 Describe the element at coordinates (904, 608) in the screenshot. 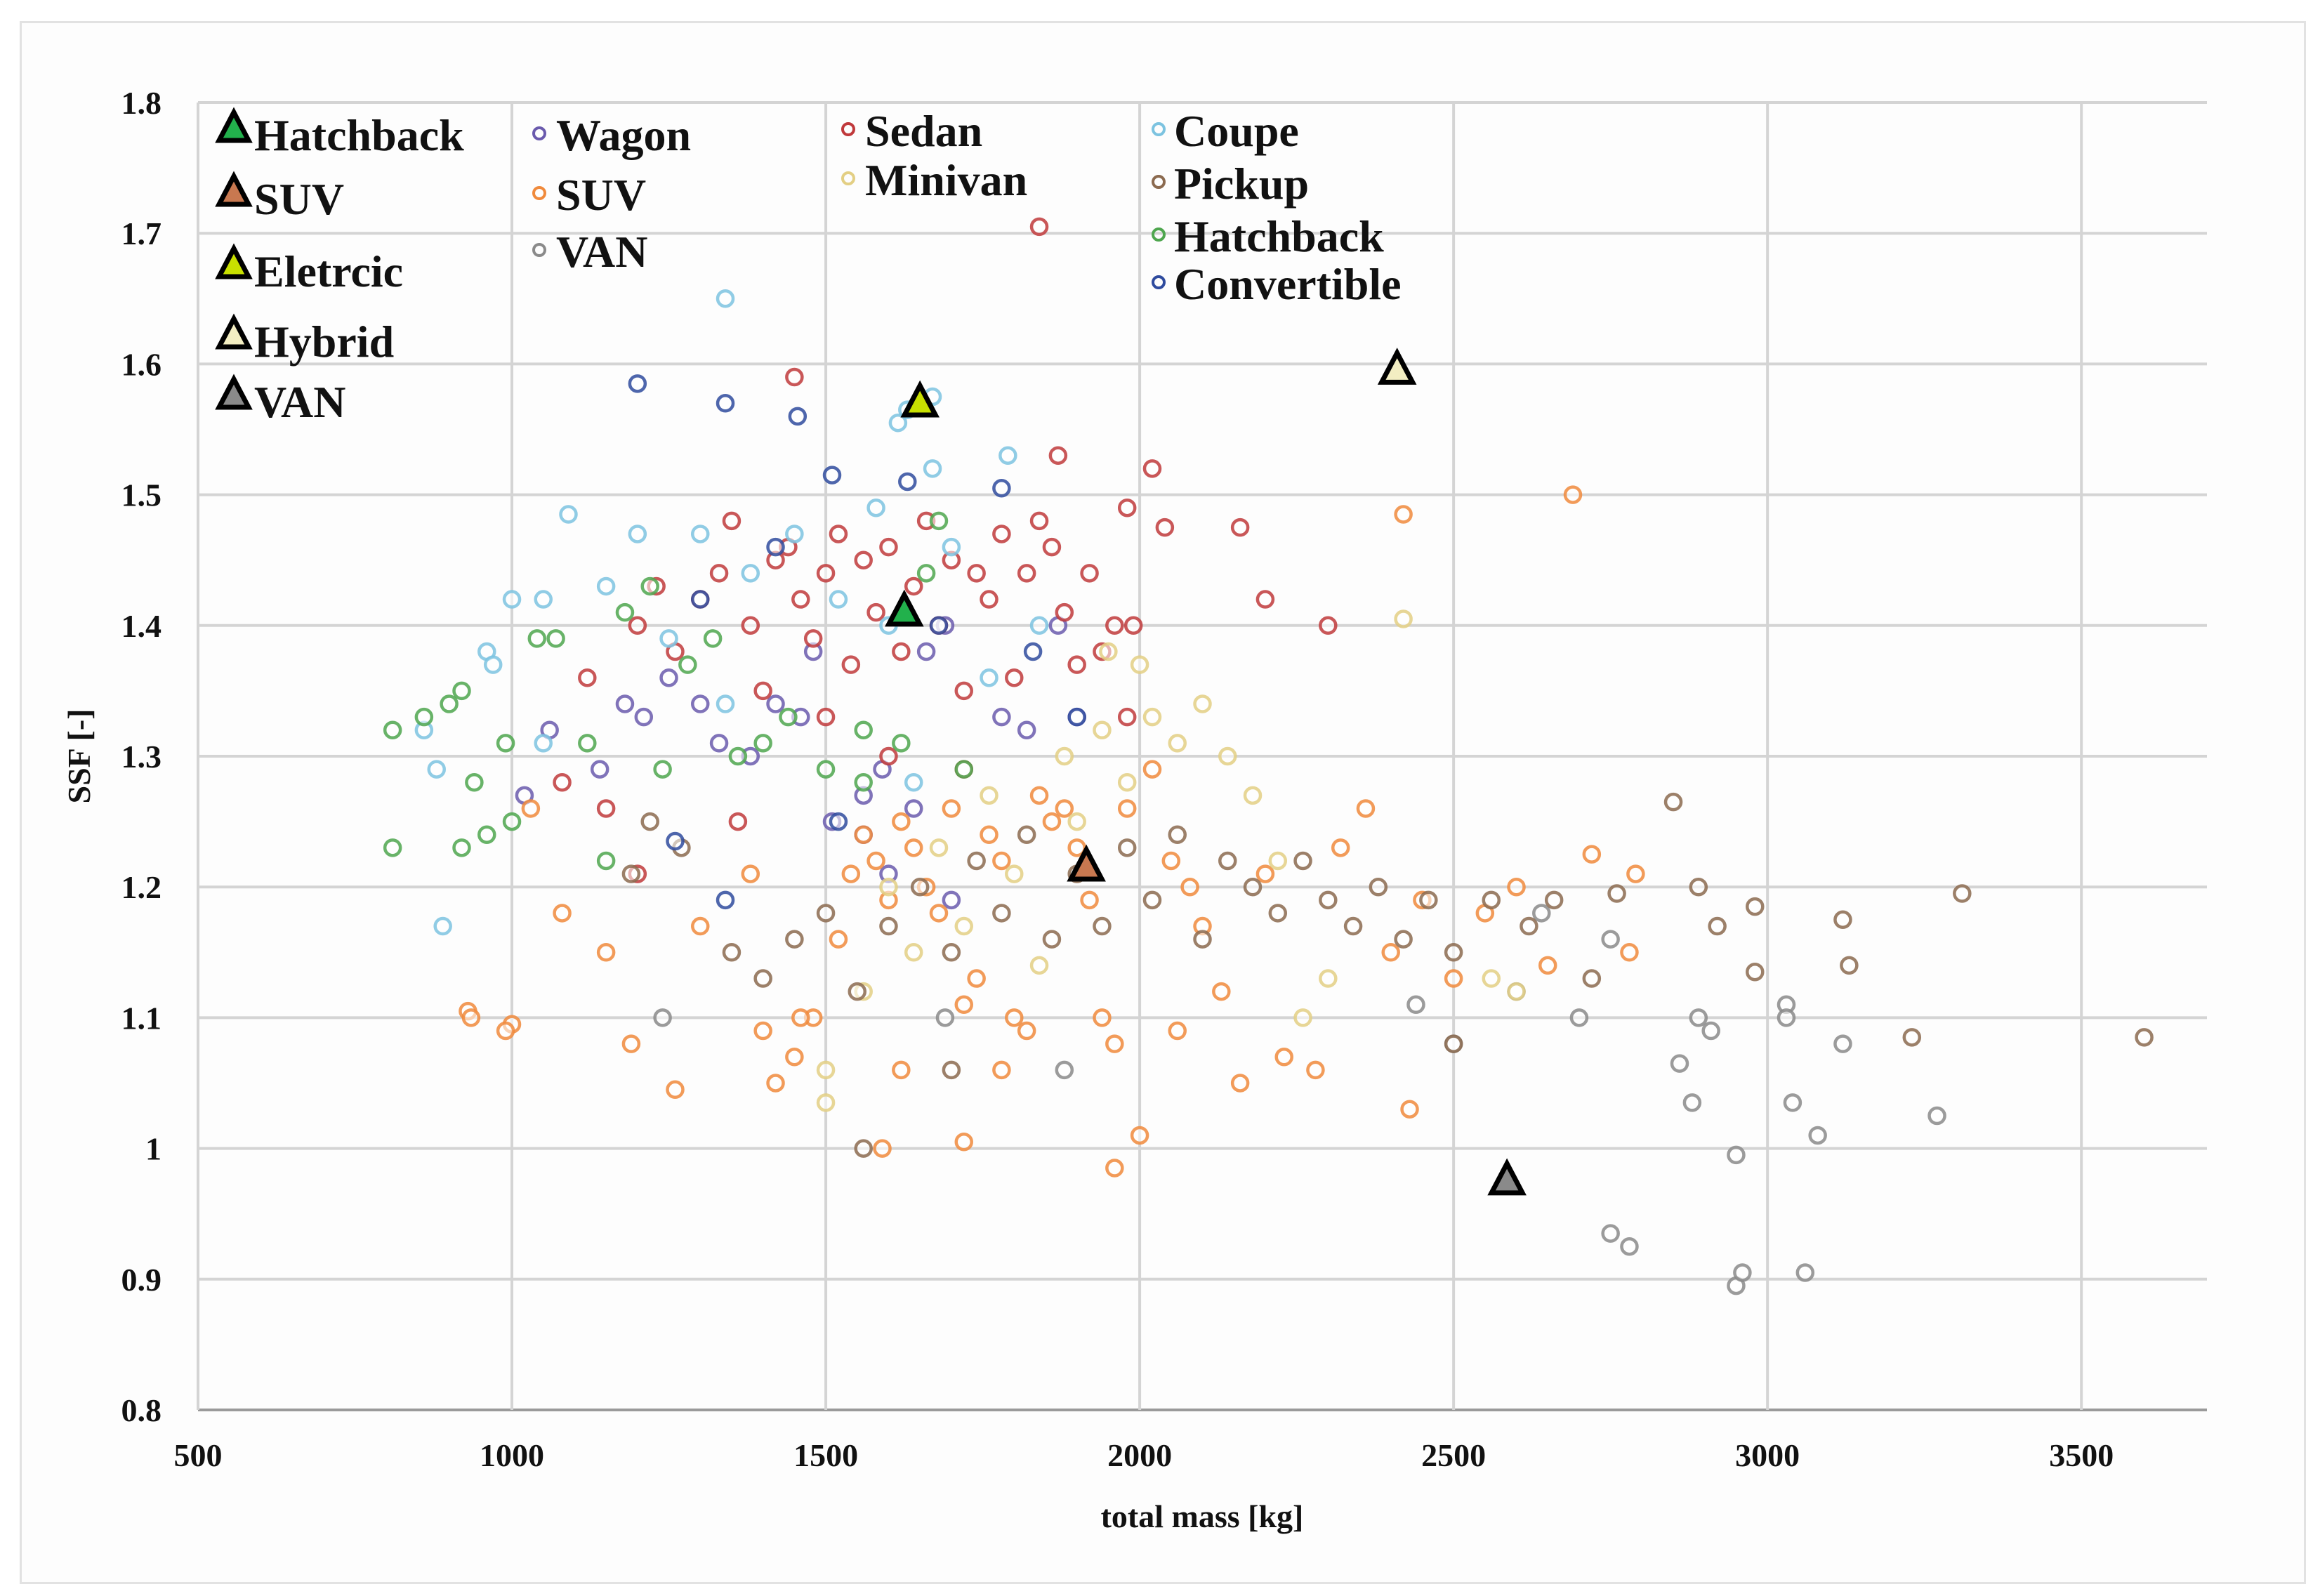

I see `triangle-marker-hatchback` at that location.